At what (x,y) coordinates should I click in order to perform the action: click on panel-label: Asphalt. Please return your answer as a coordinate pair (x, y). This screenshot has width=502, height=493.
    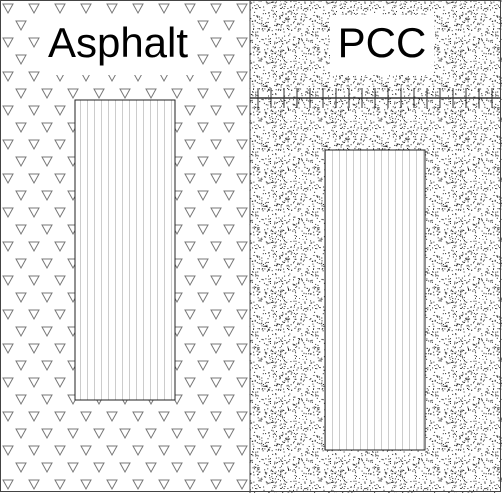
    Looking at the image, I should click on (118, 42).